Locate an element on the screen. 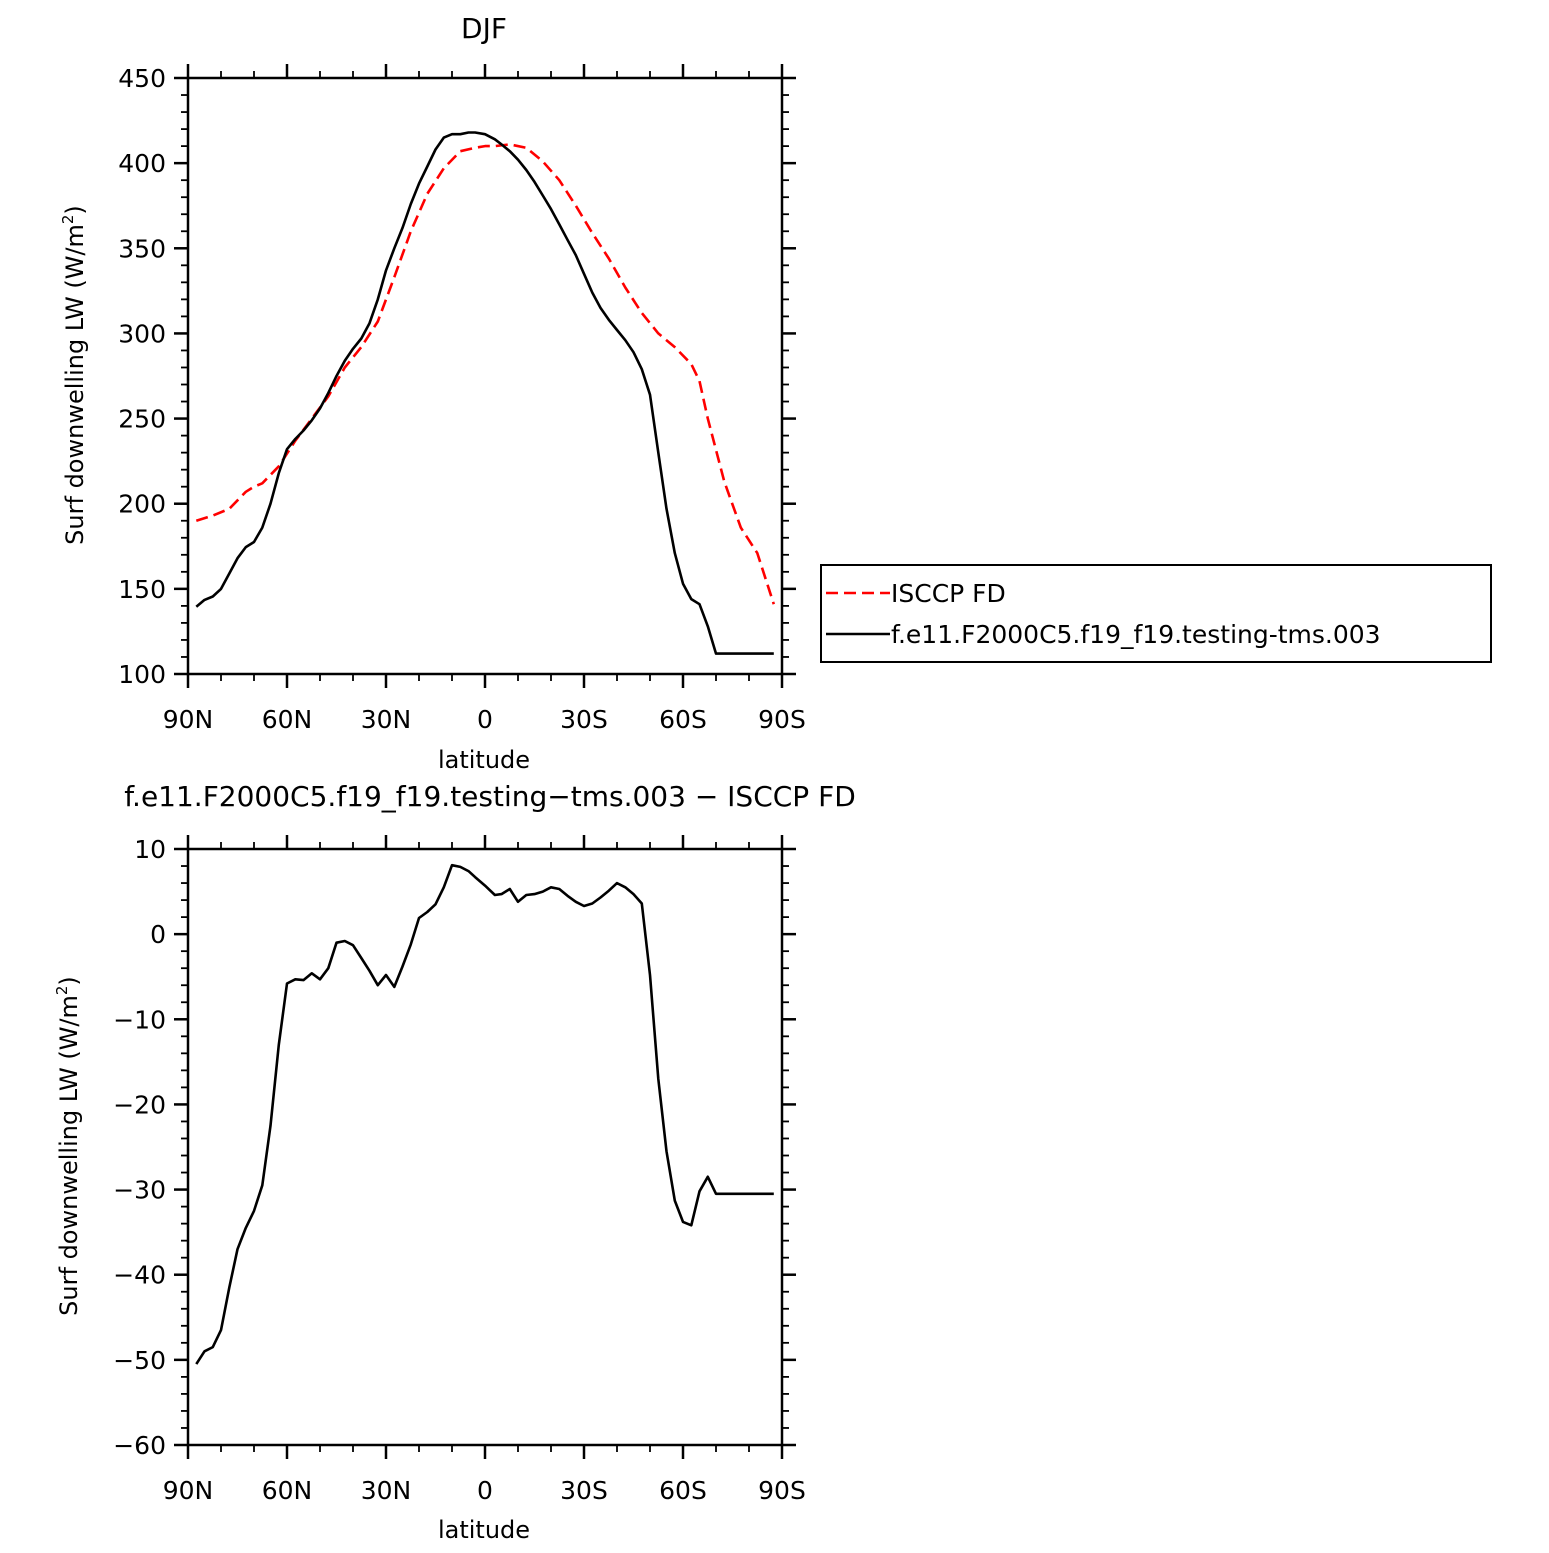  bottom-plot-frame is located at coordinates (485, 1147).